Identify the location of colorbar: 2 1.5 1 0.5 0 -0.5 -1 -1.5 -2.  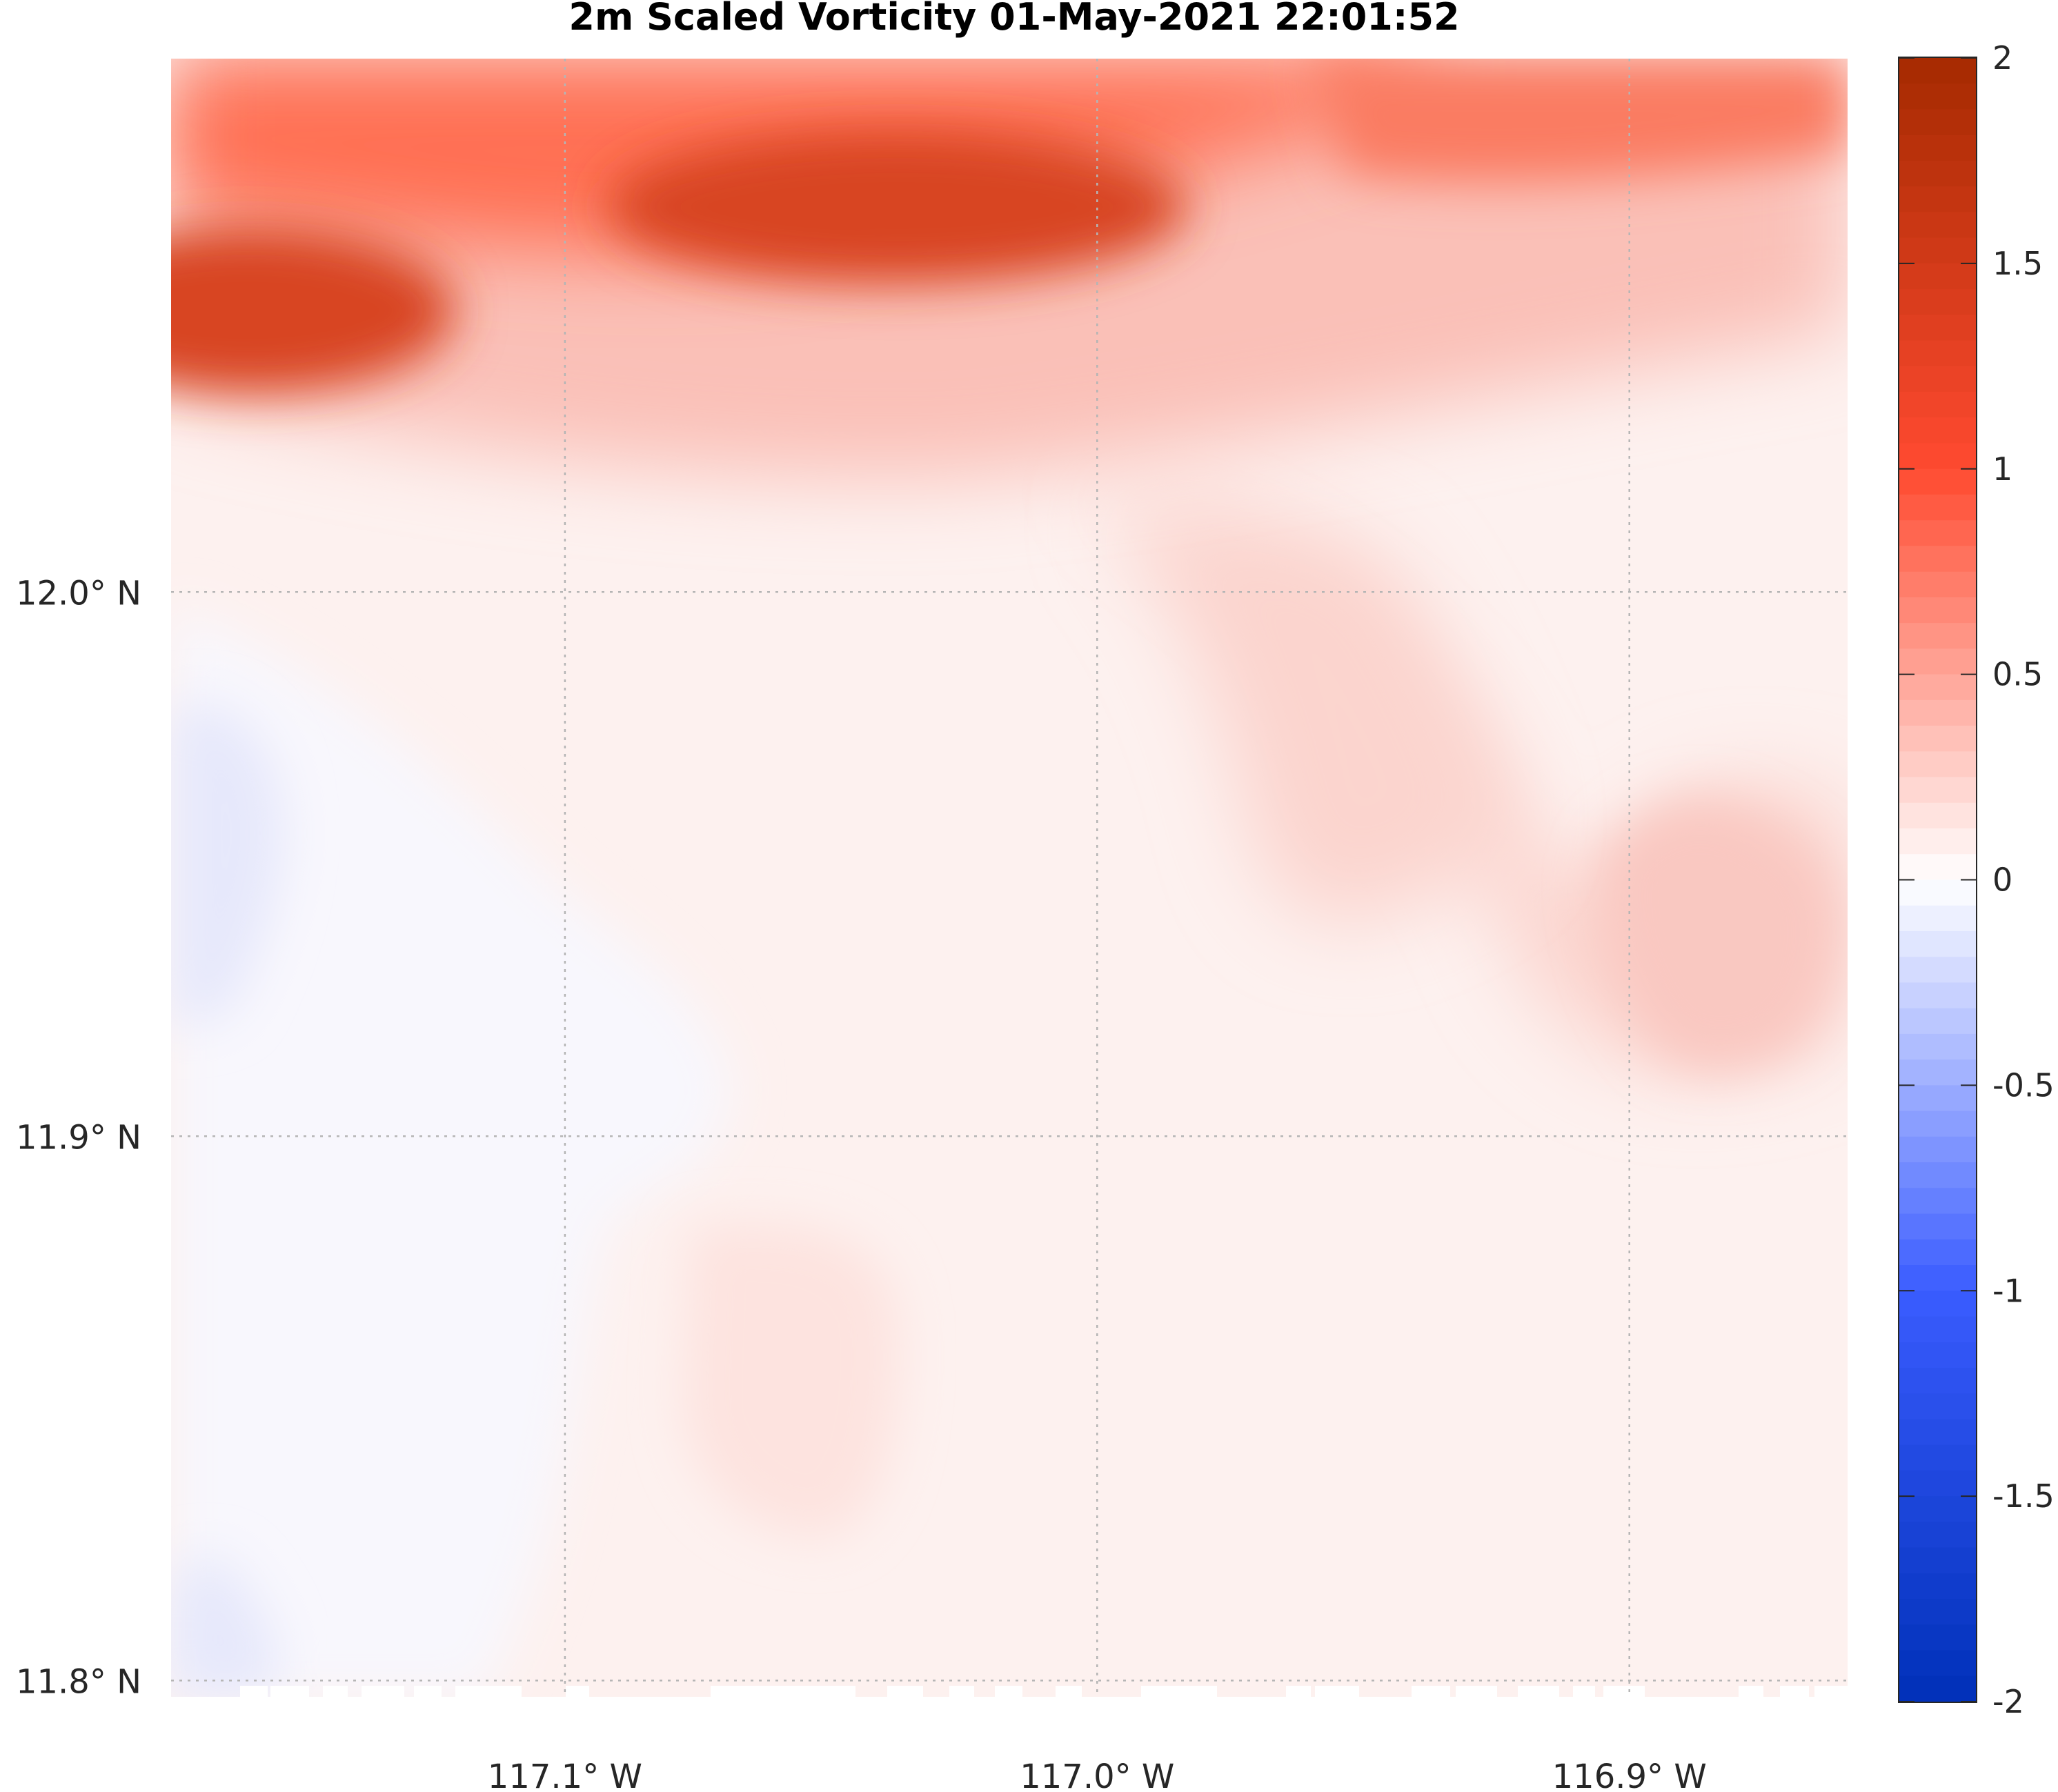
(1976, 880).